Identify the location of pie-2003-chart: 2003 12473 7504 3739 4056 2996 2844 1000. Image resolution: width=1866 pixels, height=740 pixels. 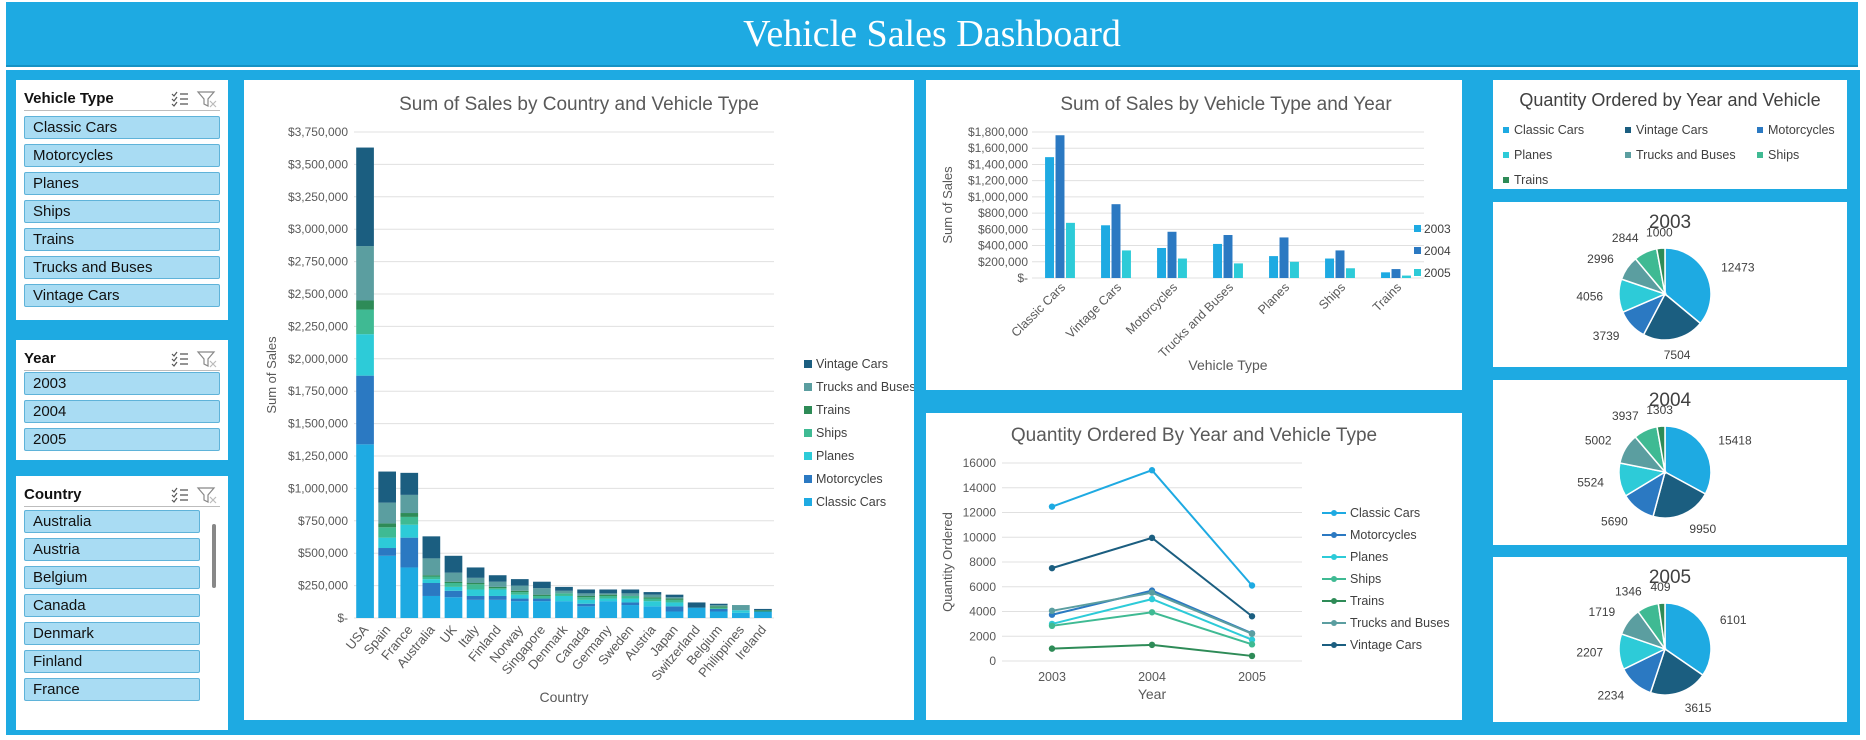
(1665, 287).